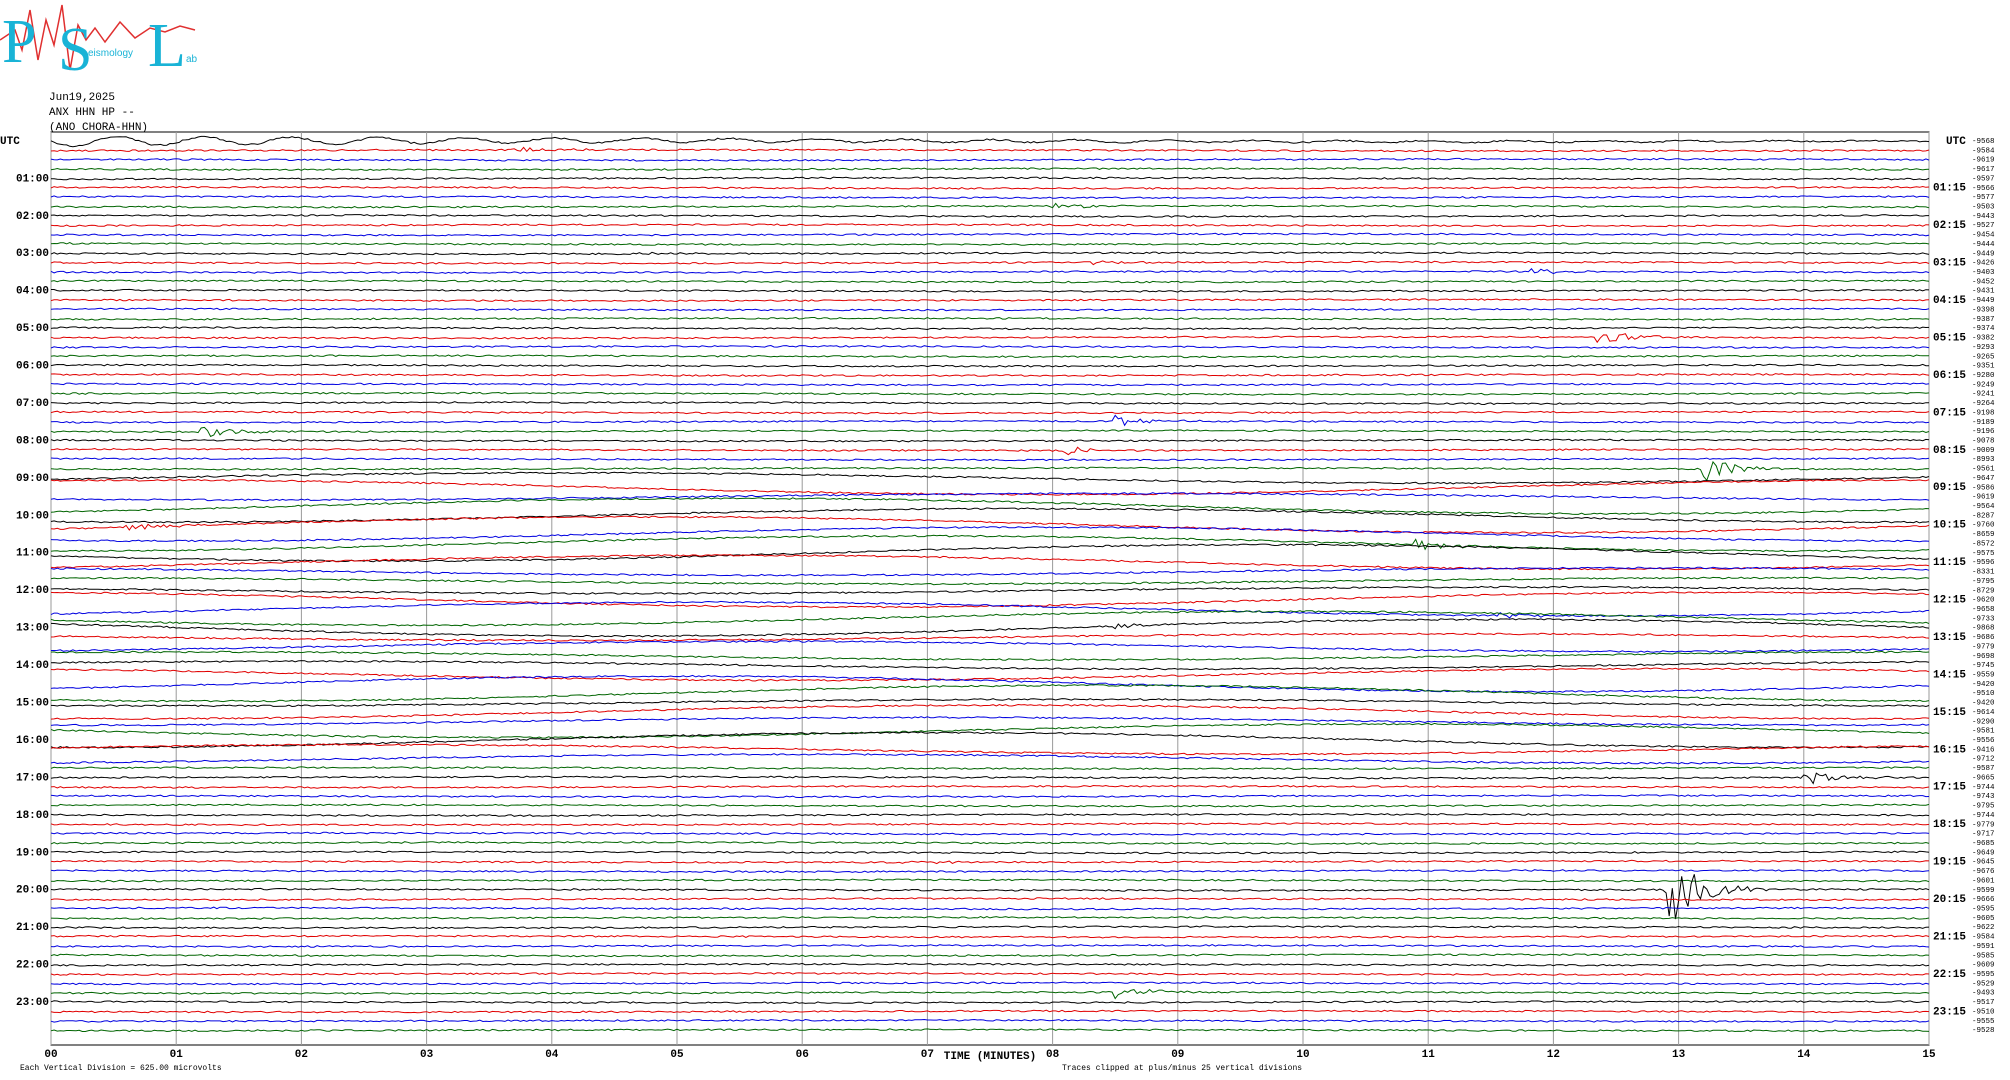 Image resolution: width=2010 pixels, height=1080 pixels. I want to click on x-tick-label: 09, so click(1177, 1055).